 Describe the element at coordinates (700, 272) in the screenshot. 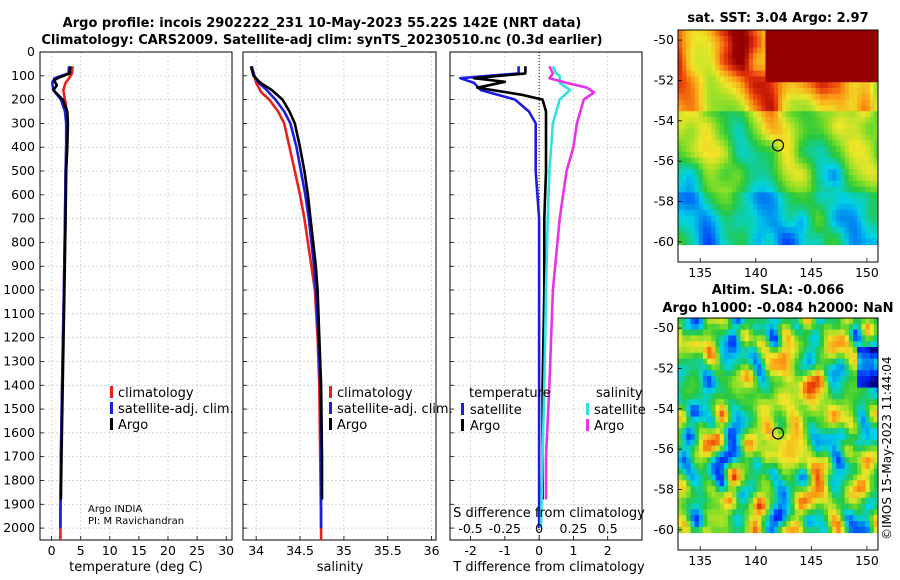

I see `map-tick-label-x: 135` at that location.